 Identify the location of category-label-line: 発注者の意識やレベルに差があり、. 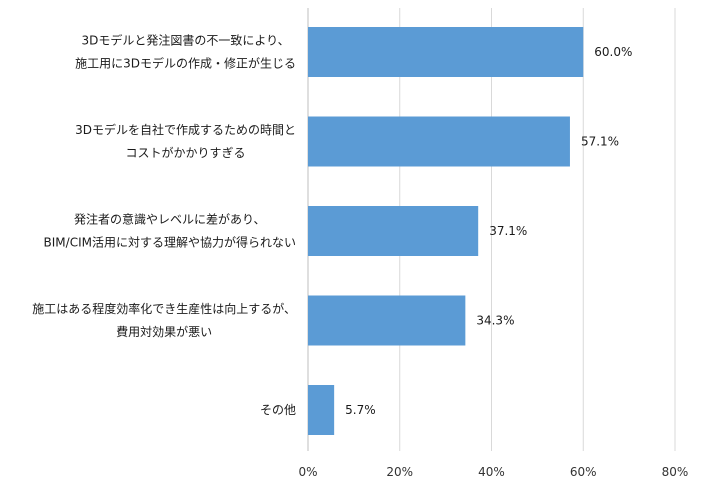
(170, 219).